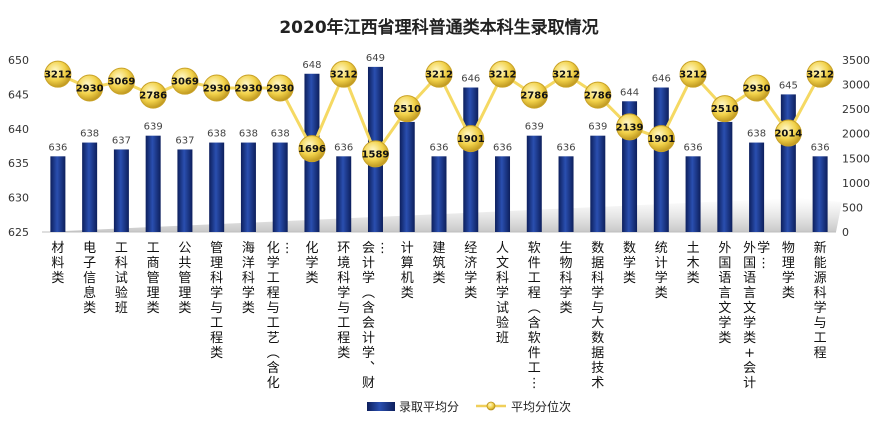 The image size is (878, 428). What do you see at coordinates (856, 60) in the screenshot?
I see `right-tick-label: 3500` at bounding box center [856, 60].